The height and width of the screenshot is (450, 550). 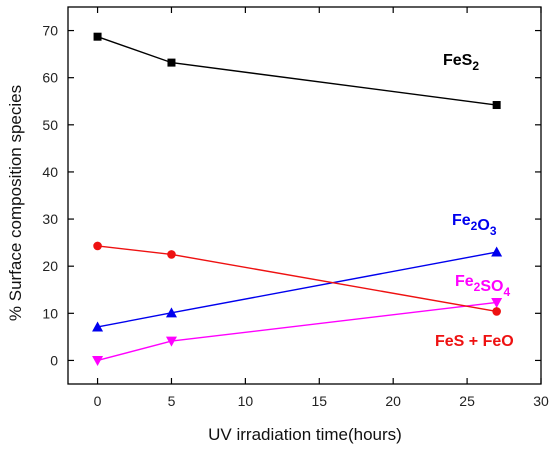 I want to click on label-text: FeS, so click(x=458, y=60).